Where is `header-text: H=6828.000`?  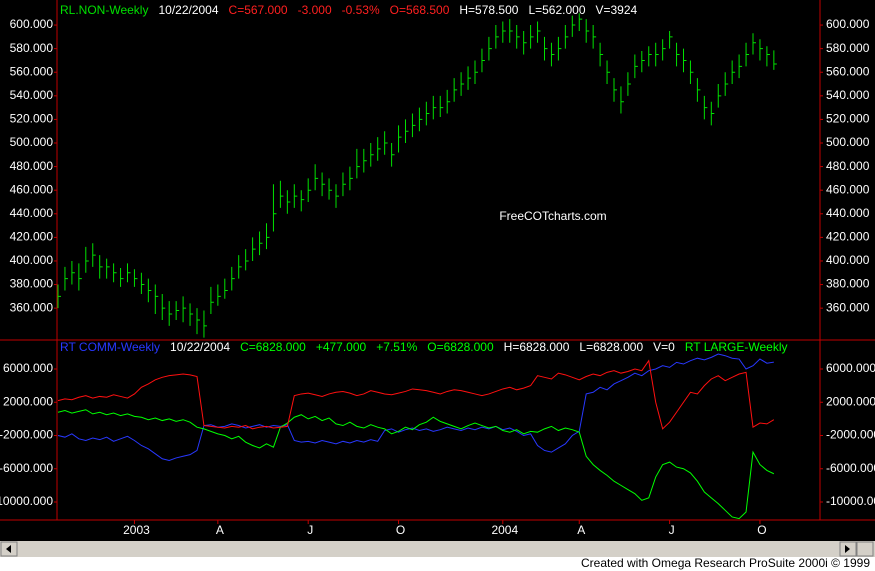 header-text: H=6828.000 is located at coordinates (537, 347).